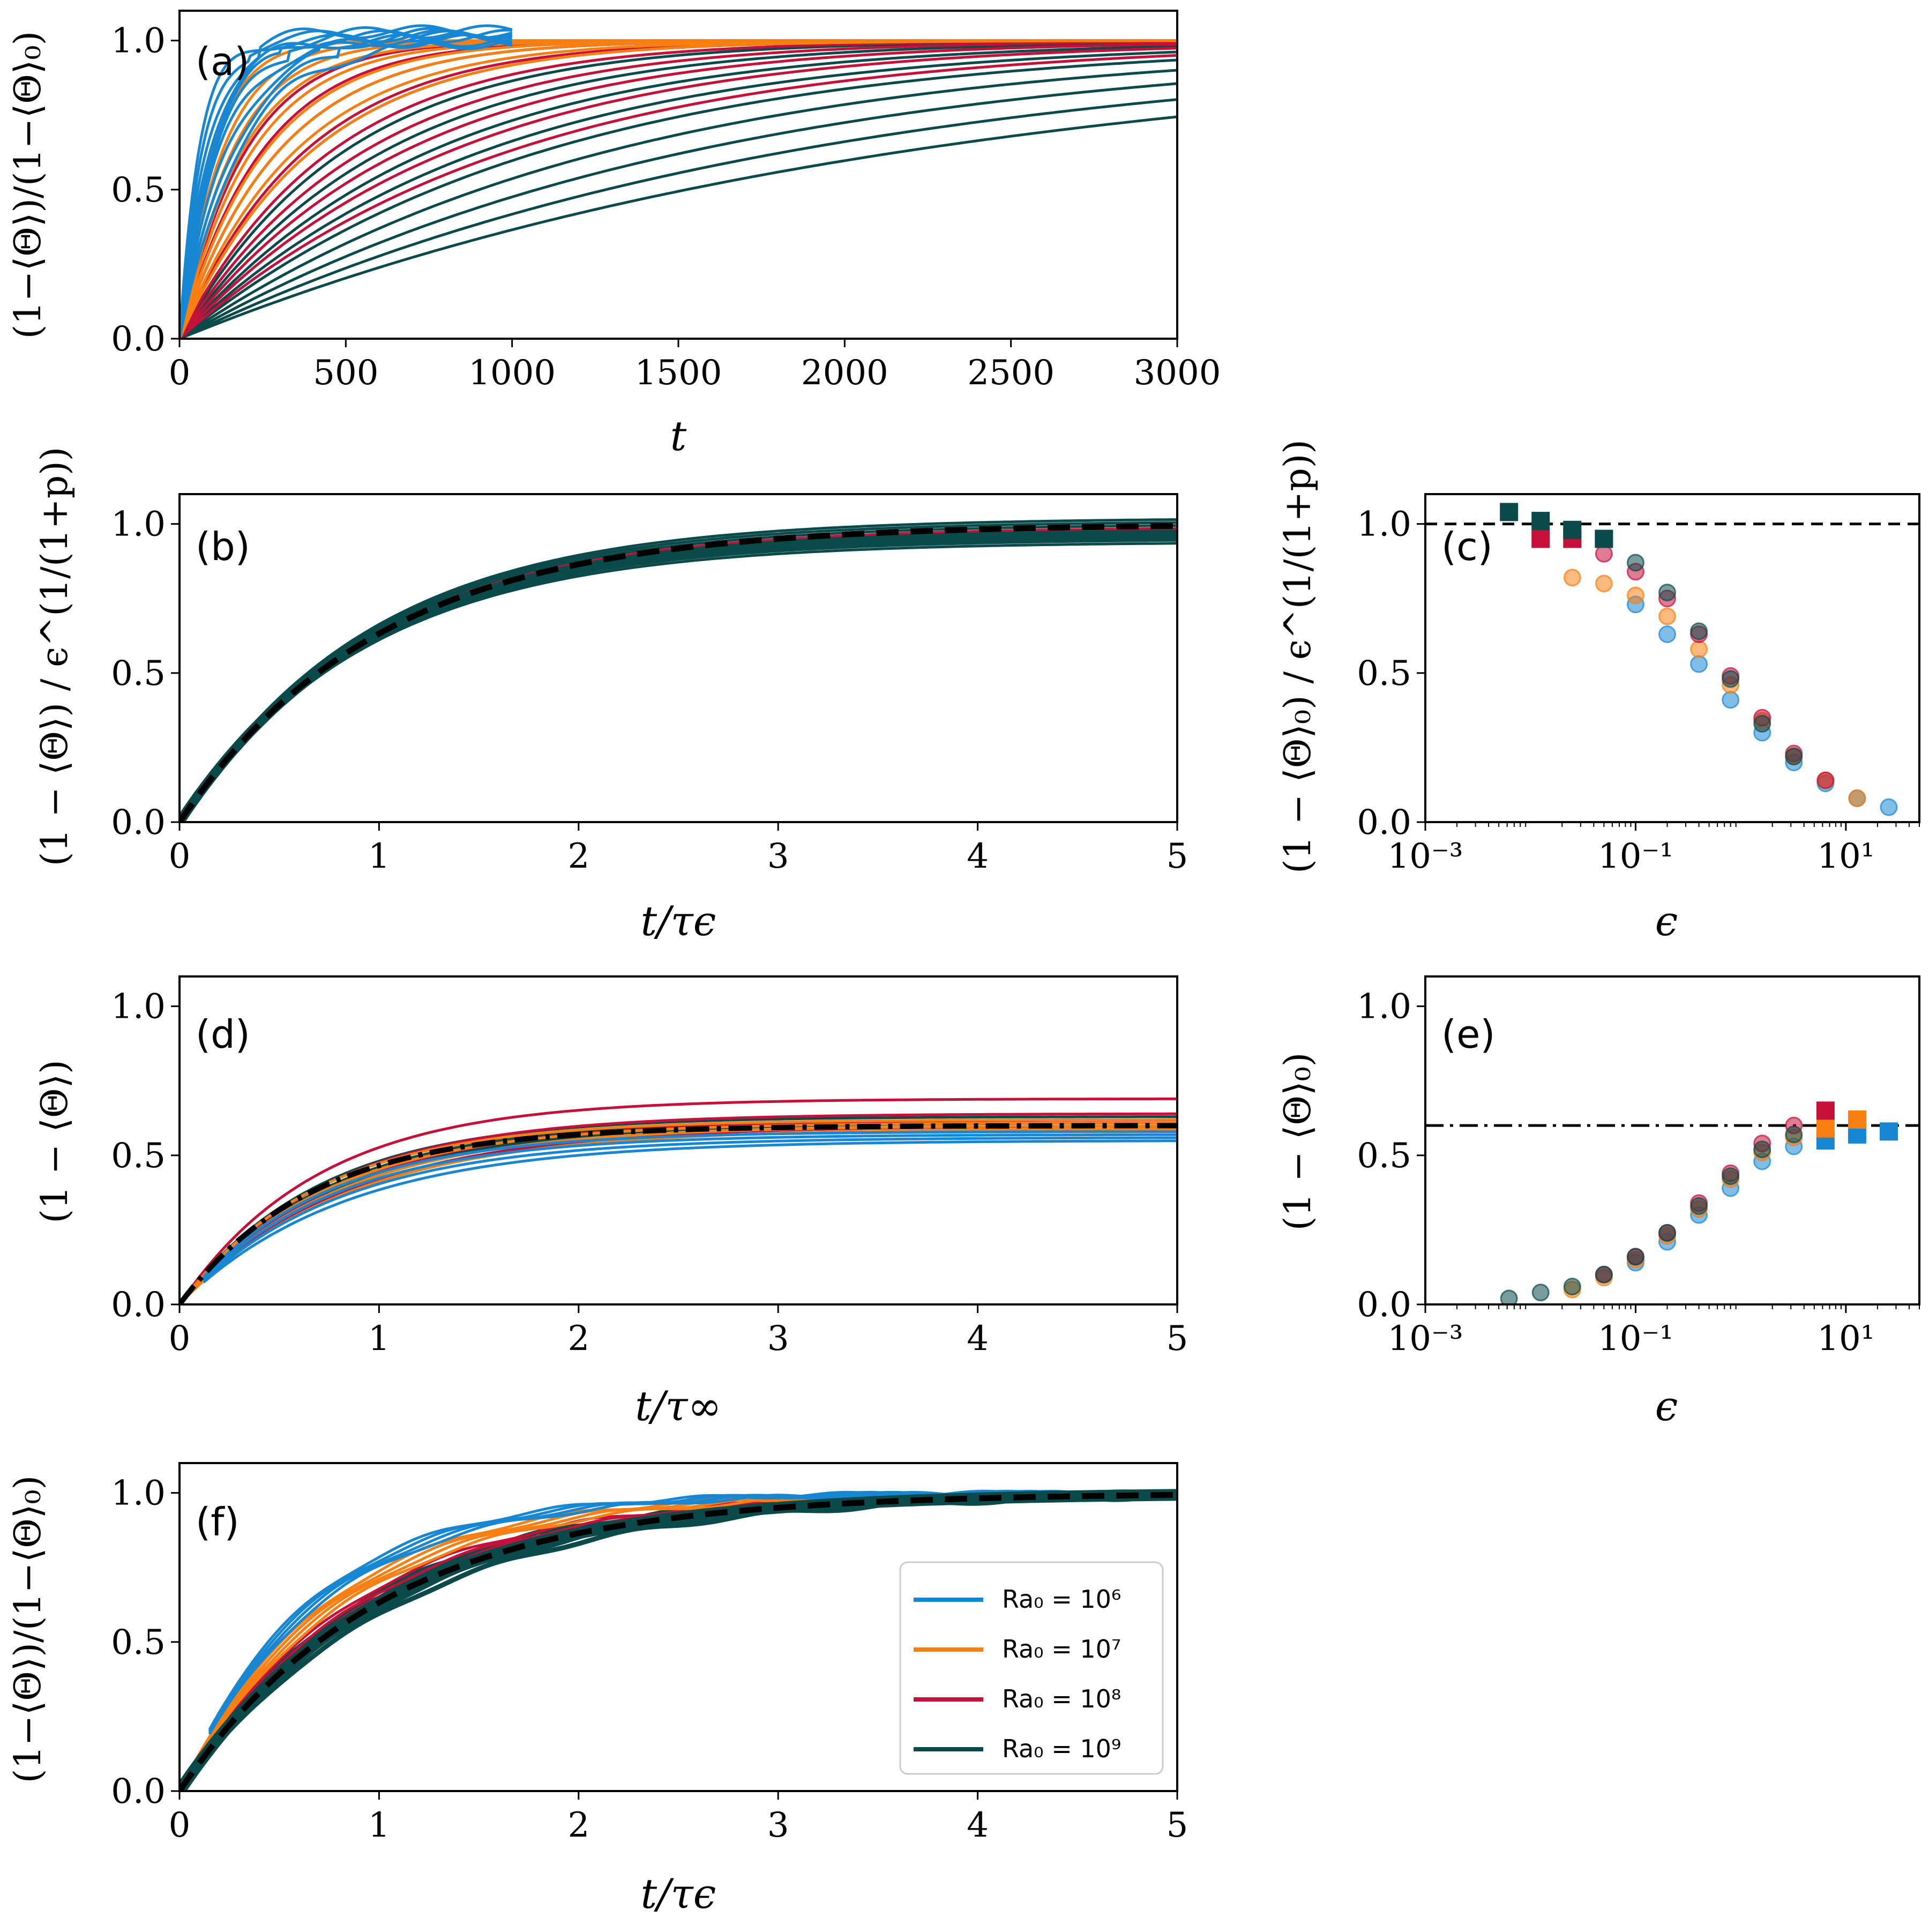 This screenshot has height=1932, width=1929. Describe the element at coordinates (1825, 1128) in the screenshot. I see `point-square-Ra7` at that location.